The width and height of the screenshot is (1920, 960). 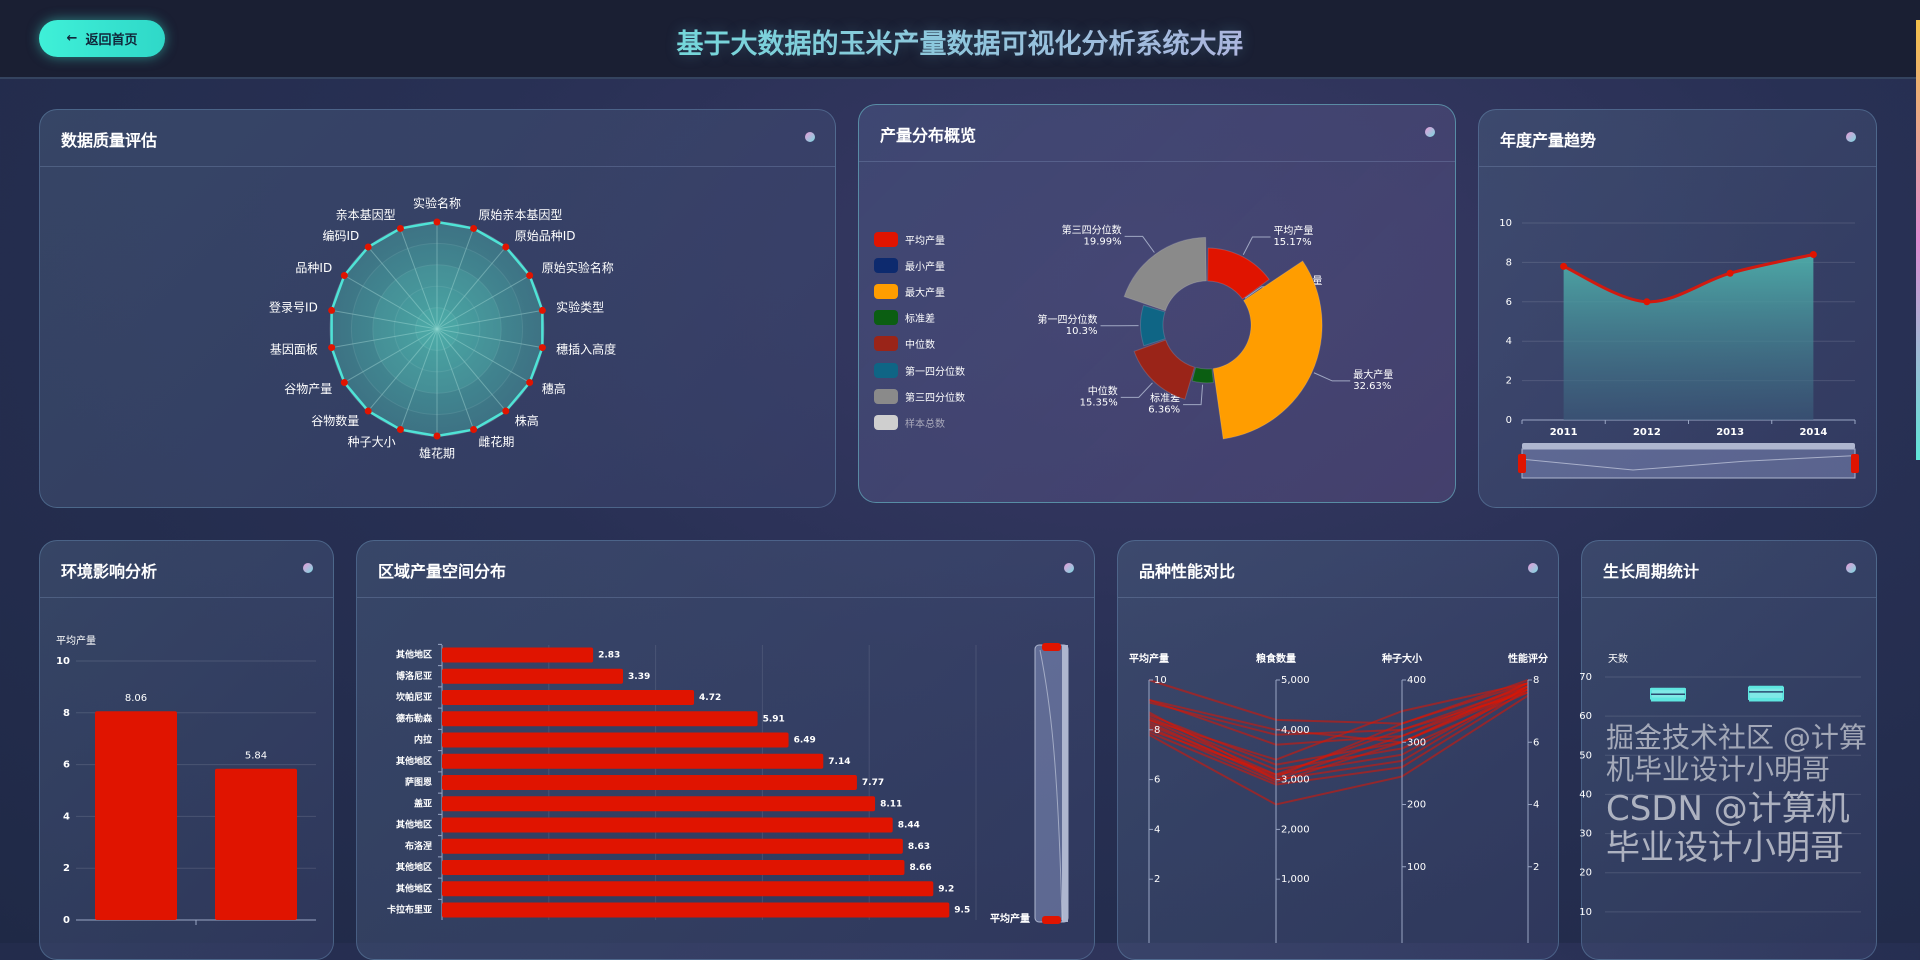 I want to click on radar-indicator-label: 原始实验名称, so click(x=578, y=267).